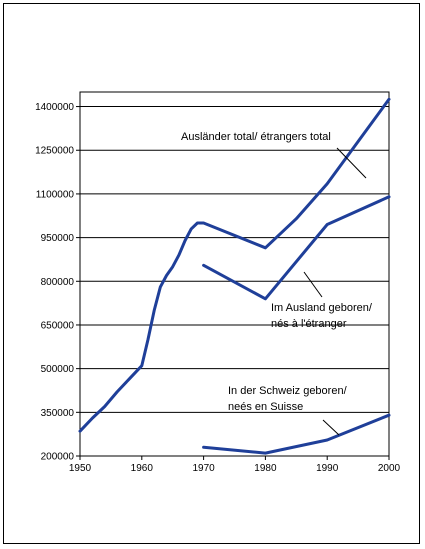 The width and height of the screenshot is (425, 549). What do you see at coordinates (58, 238) in the screenshot?
I see `y-tick-label: 950000` at bounding box center [58, 238].